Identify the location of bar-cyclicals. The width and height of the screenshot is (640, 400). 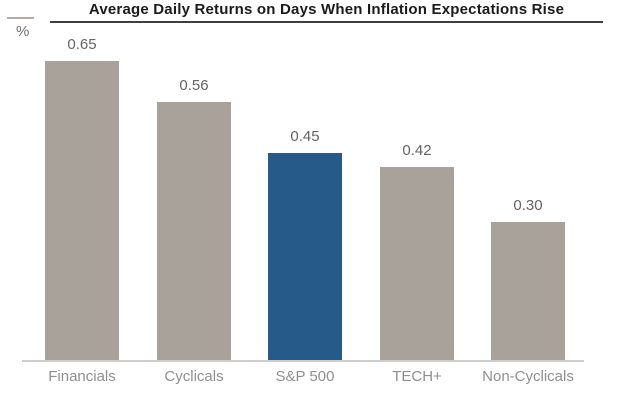
(194, 231).